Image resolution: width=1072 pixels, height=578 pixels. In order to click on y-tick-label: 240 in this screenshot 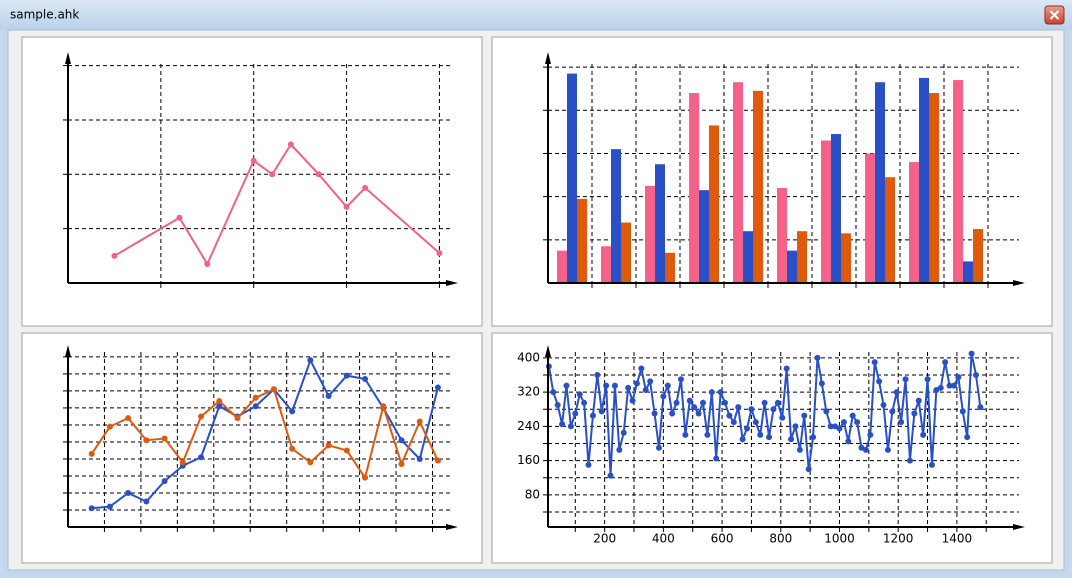, I will do `click(528, 426)`.